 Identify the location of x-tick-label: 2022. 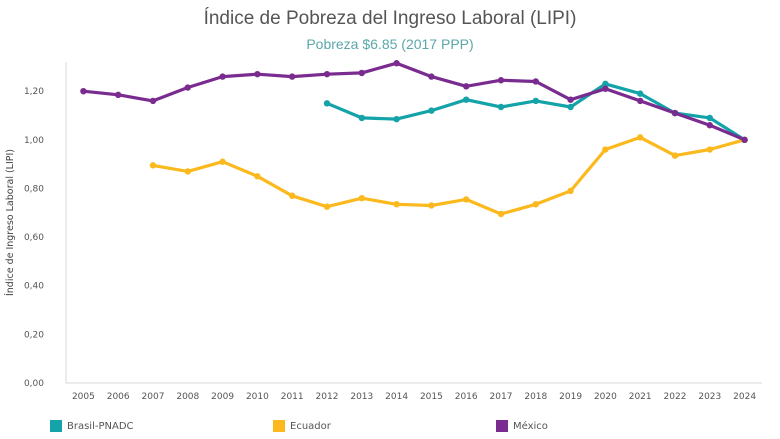
(675, 397).